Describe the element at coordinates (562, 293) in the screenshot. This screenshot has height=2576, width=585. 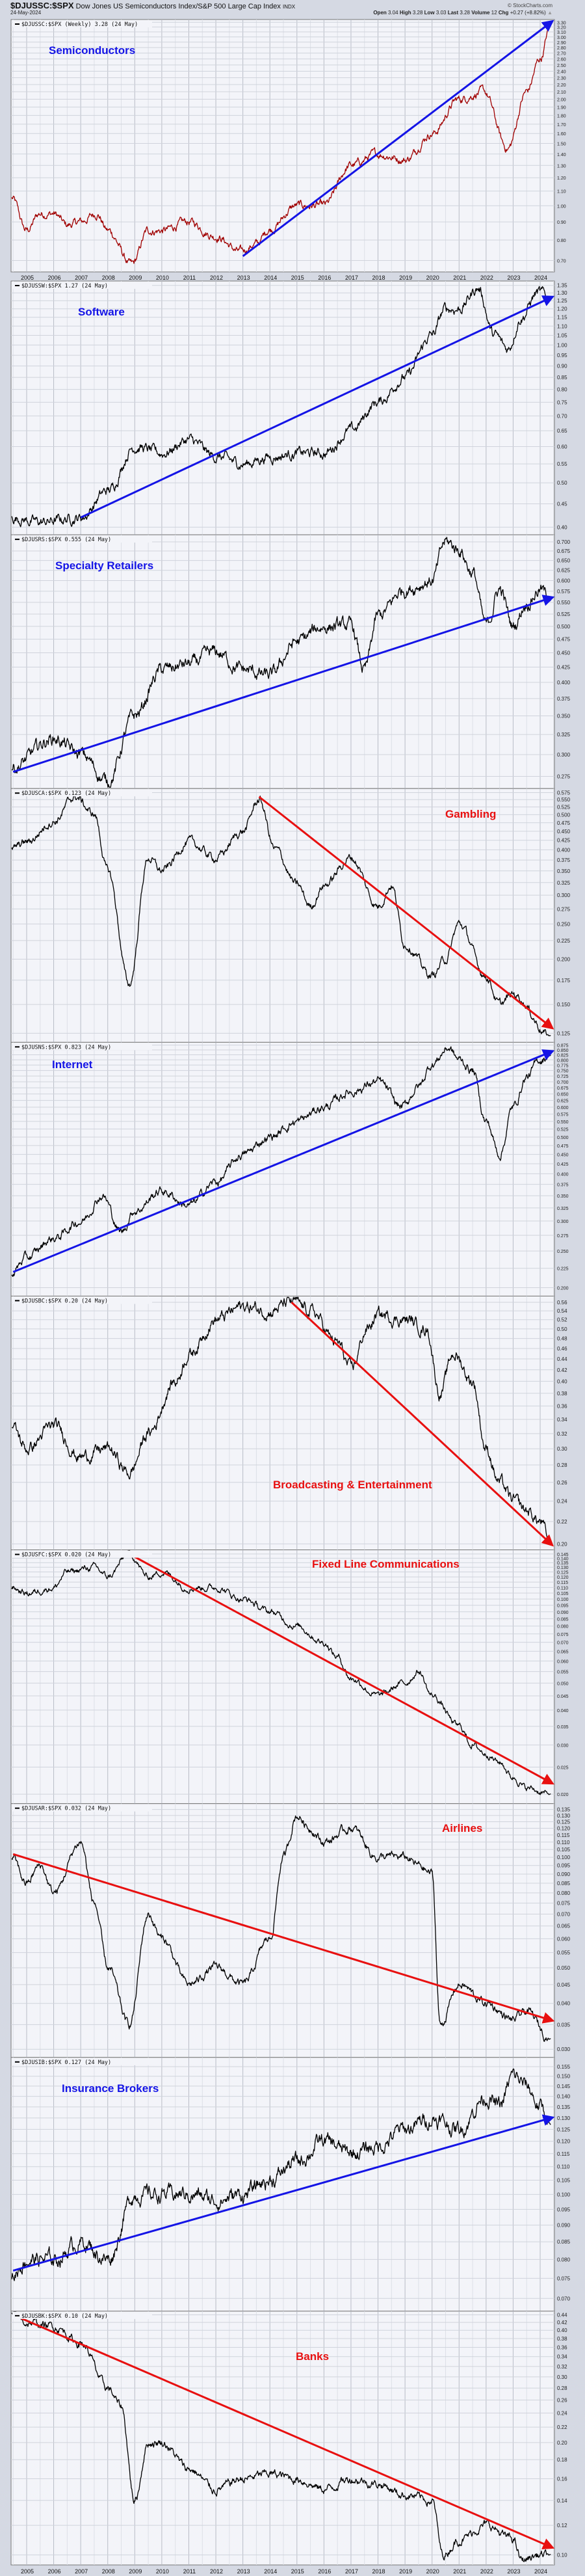
I see `y-tick-label: 1.30` at that location.